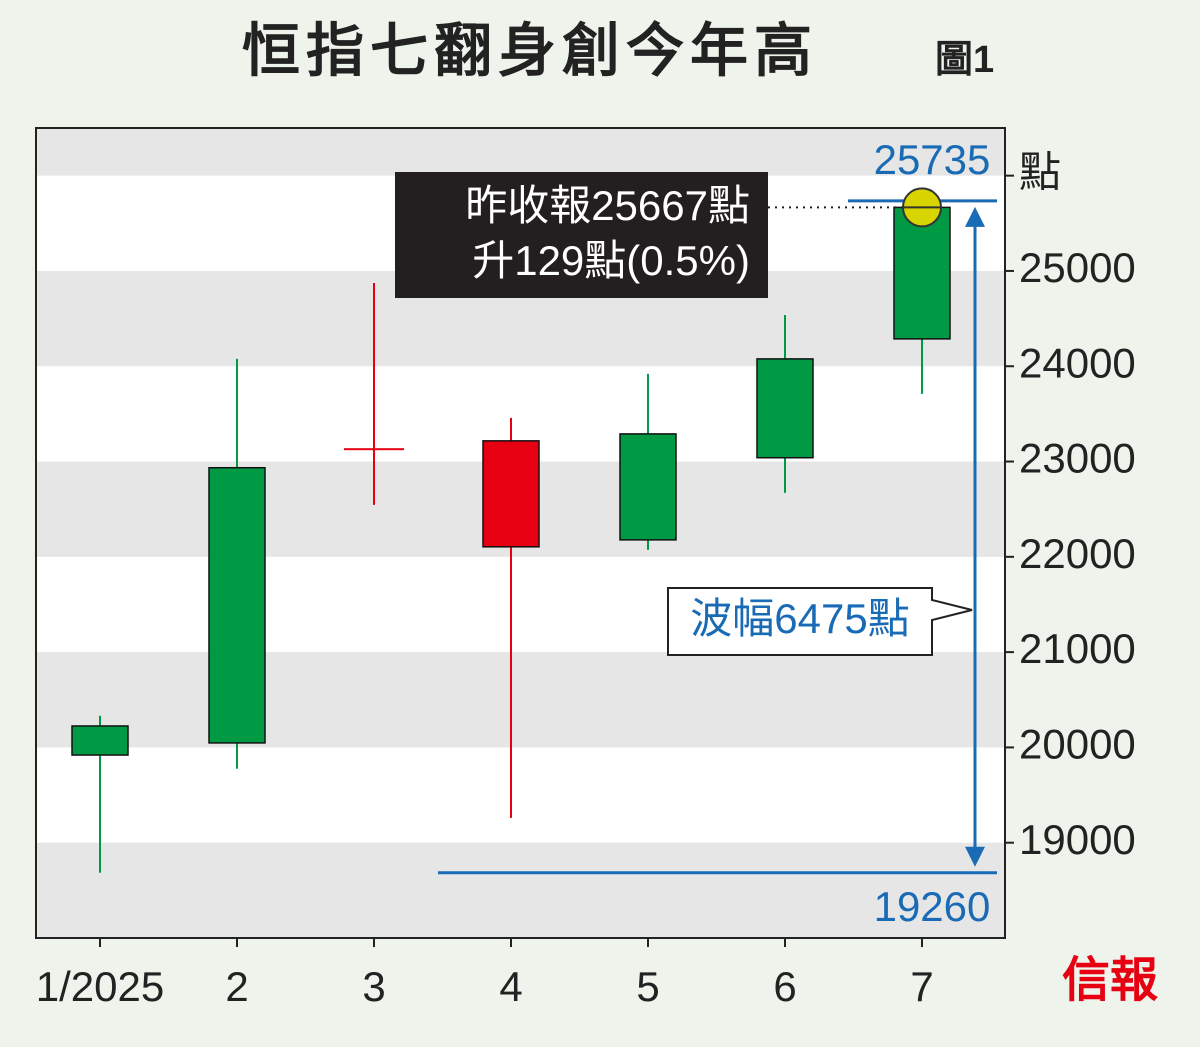 The width and height of the screenshot is (1200, 1047). Describe the element at coordinates (932, 159) in the screenshot. I see `high-label: 25735` at that location.